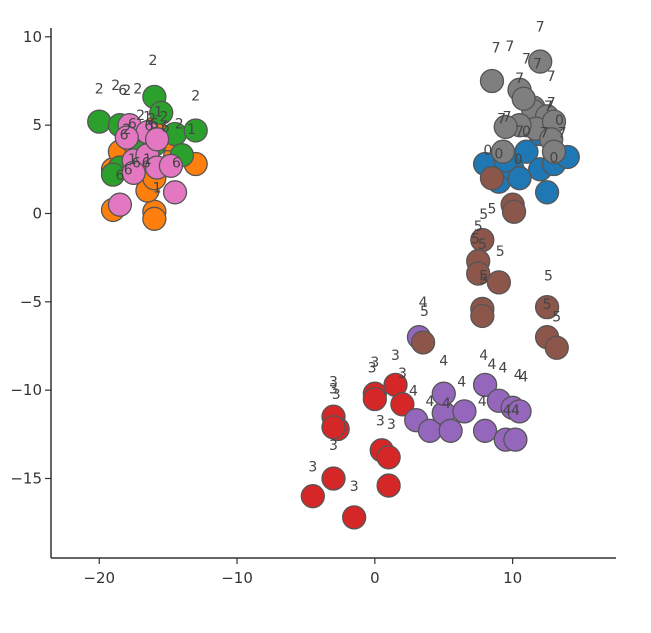 The width and height of the screenshot is (651, 633). I want to click on x-tick-label: 10, so click(512, 578).